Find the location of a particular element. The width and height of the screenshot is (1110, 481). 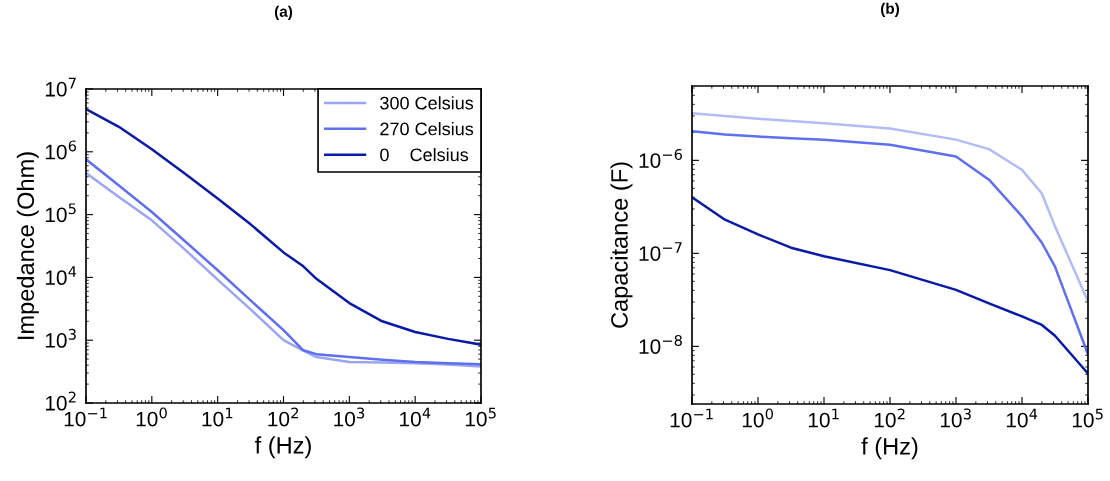

legend-label: 300 Celsius is located at coordinates (427, 103).